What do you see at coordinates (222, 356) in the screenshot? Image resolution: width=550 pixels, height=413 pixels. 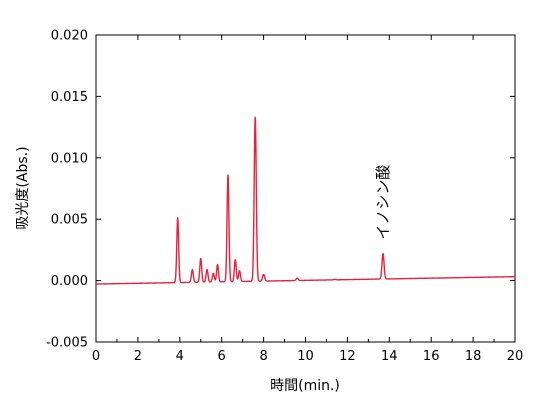 I see `x-tick-label: 6` at bounding box center [222, 356].